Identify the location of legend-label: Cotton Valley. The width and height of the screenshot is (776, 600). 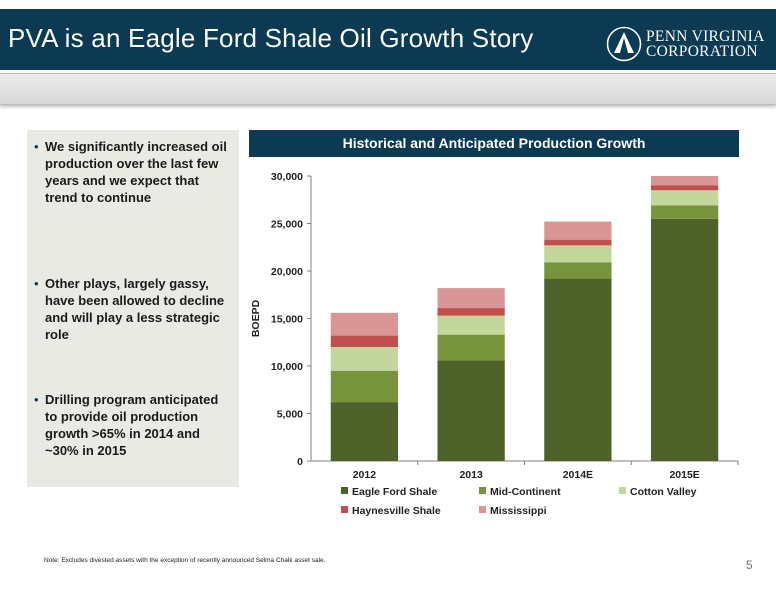
(663, 492).